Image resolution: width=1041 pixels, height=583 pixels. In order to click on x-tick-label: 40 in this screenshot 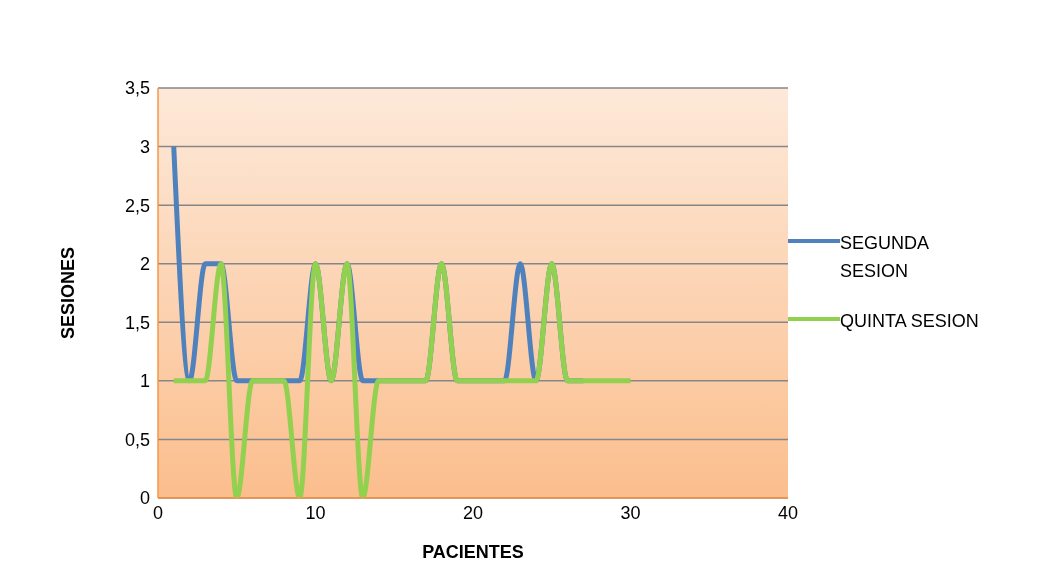, I will do `click(788, 512)`.